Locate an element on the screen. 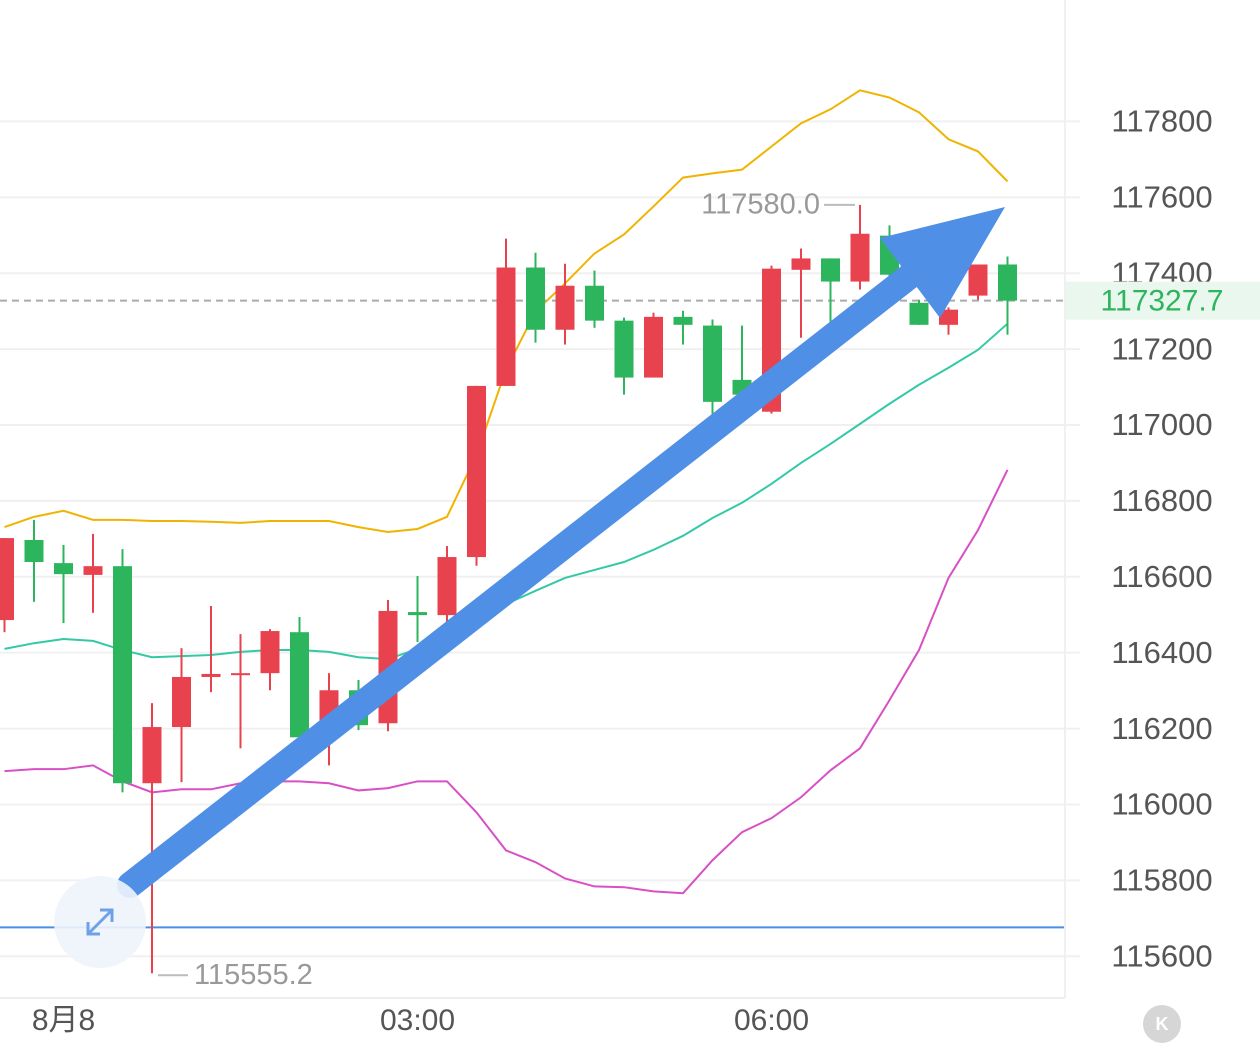 This screenshot has width=1260, height=1049. last-price-label: 117327.7 is located at coordinates (1162, 301).